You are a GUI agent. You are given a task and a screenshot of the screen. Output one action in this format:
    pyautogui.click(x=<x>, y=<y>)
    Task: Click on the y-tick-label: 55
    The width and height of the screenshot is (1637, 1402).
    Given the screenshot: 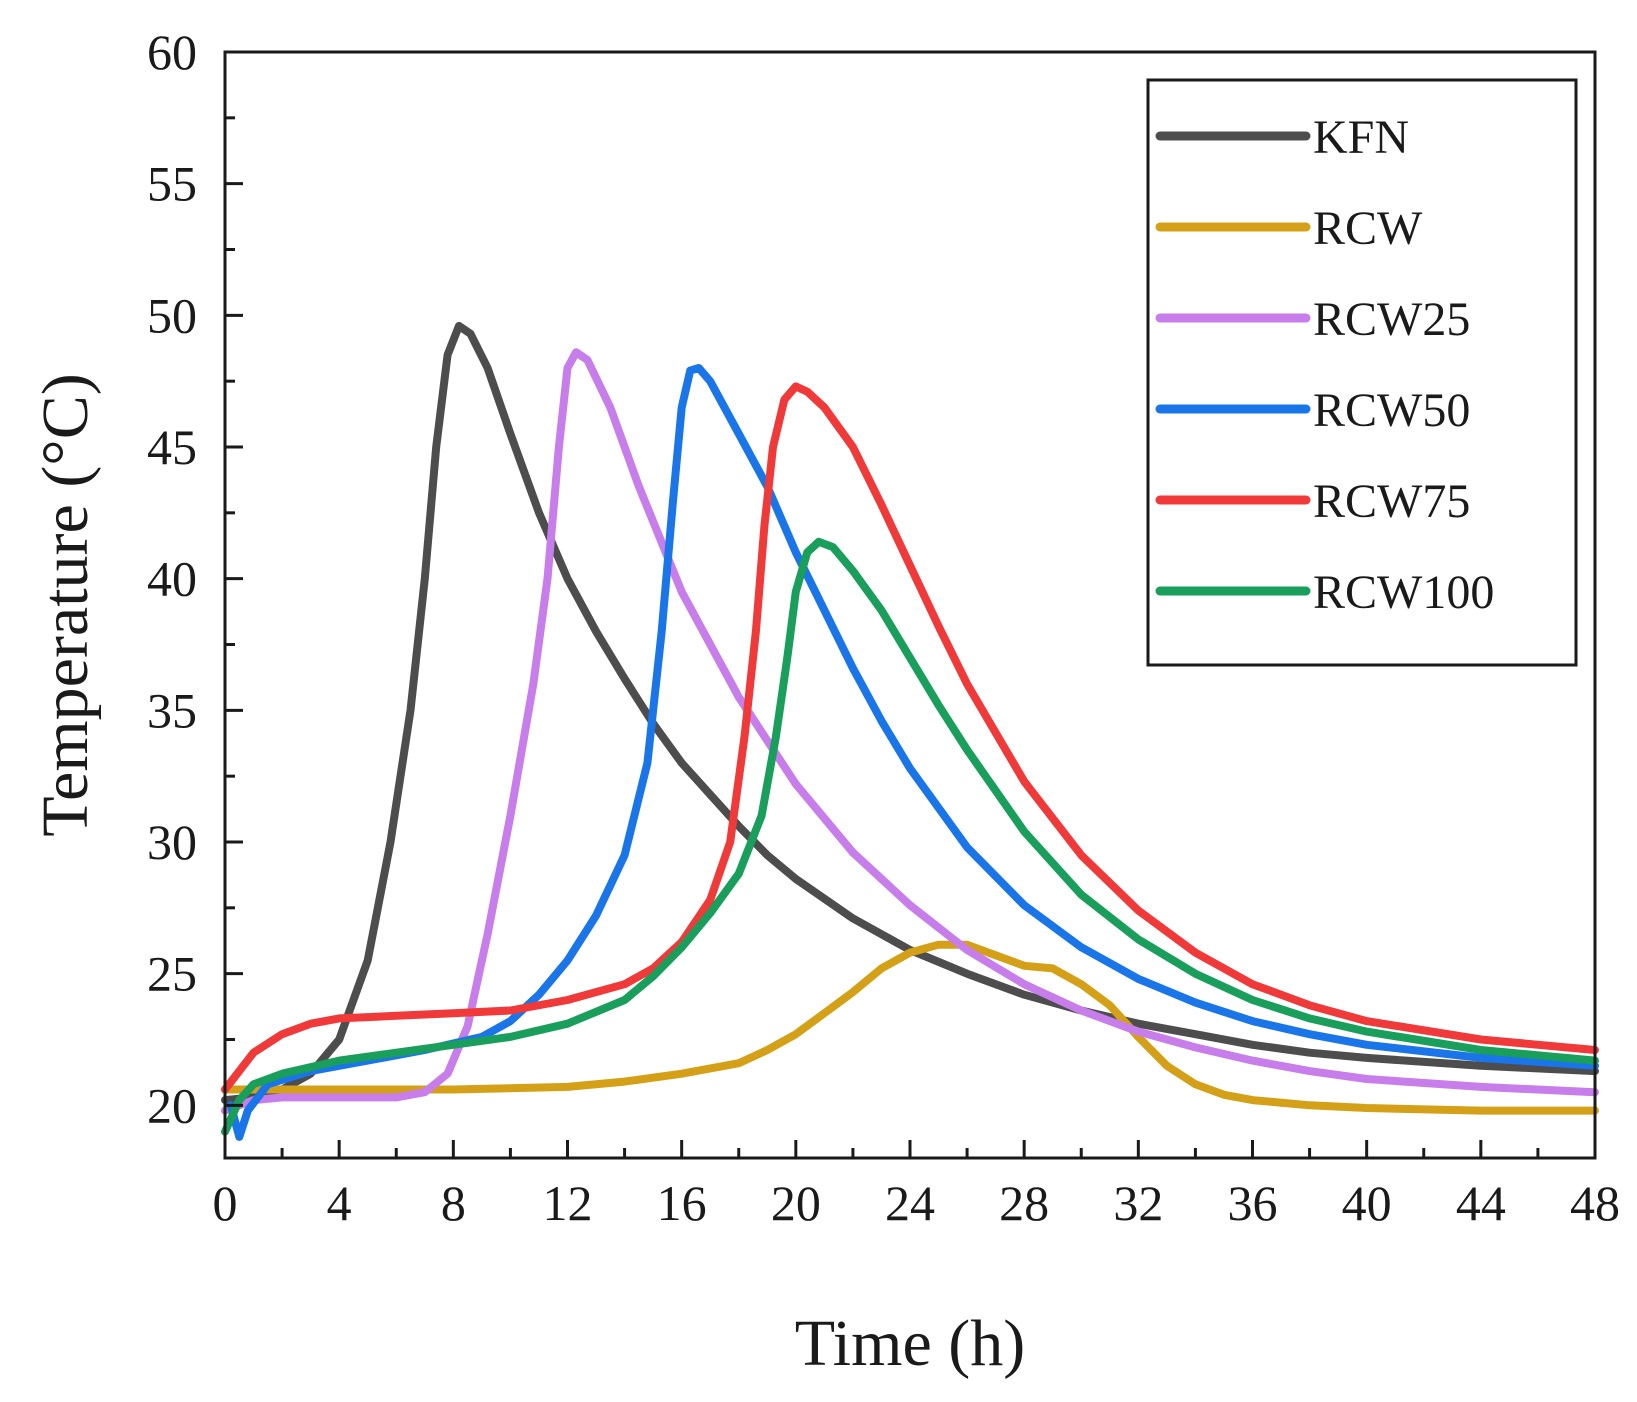 What is the action you would take?
    pyautogui.click(x=172, y=184)
    